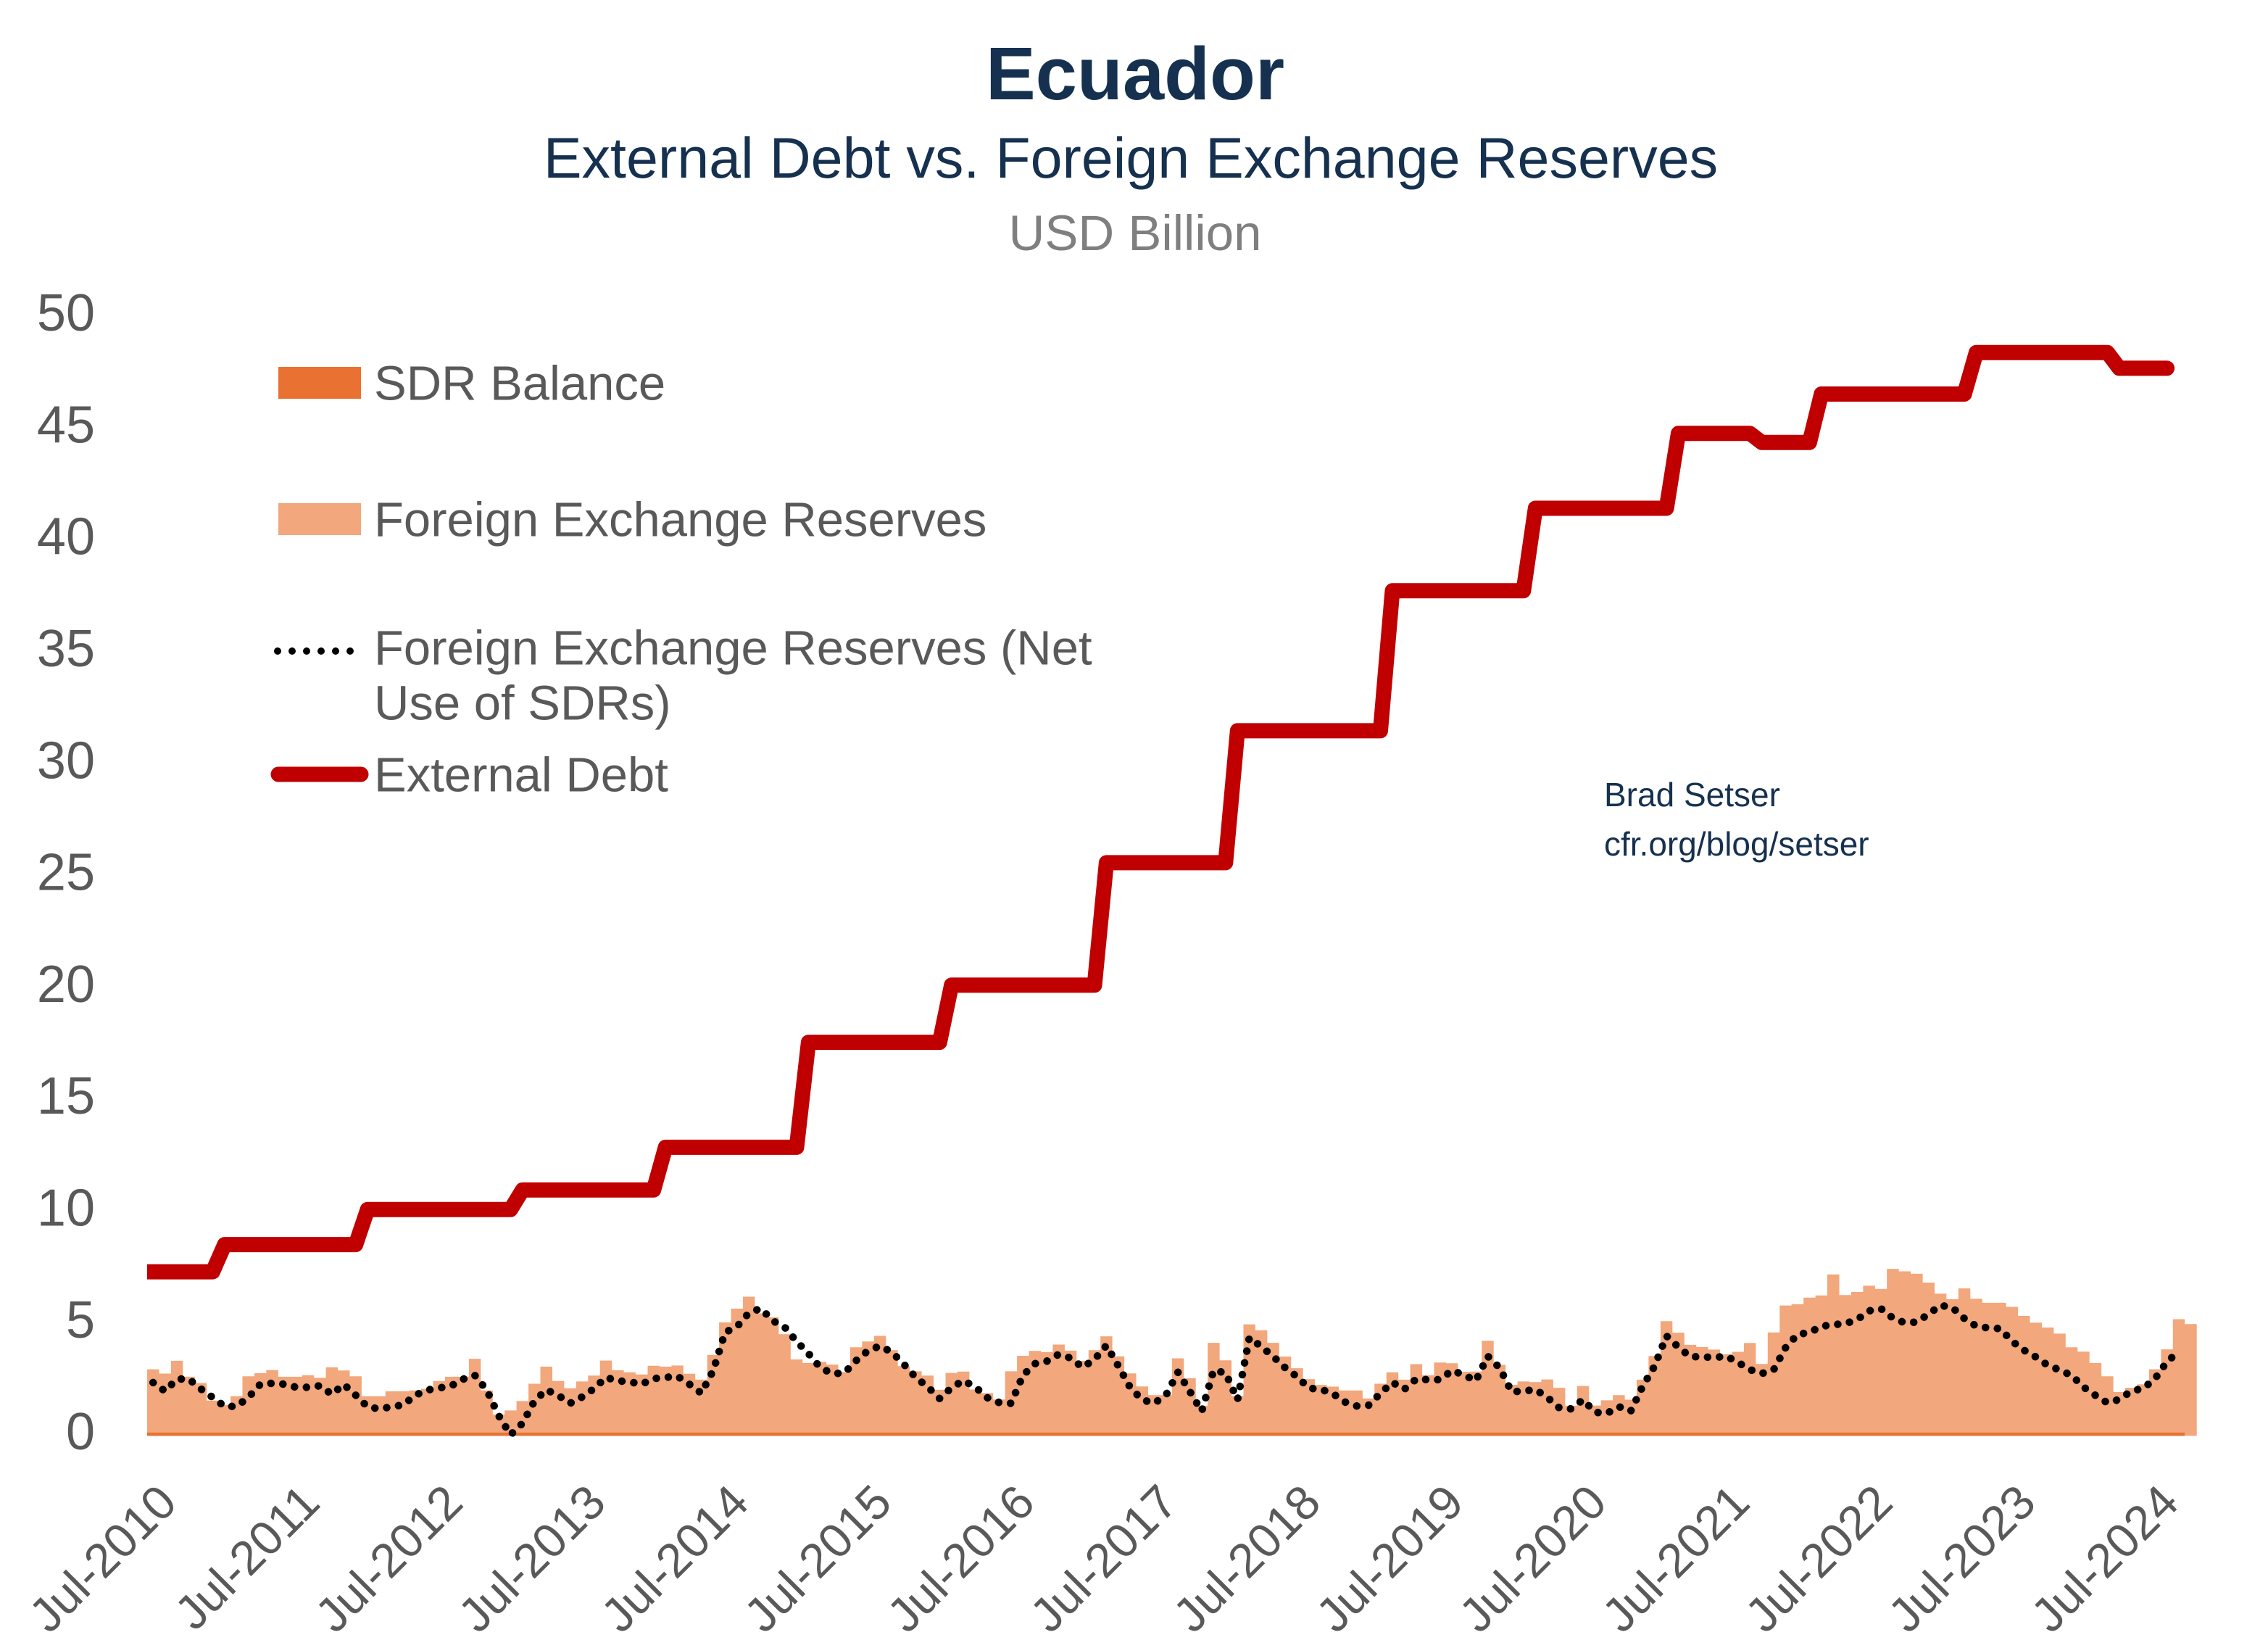 The width and height of the screenshot is (2268, 1648). What do you see at coordinates (66, 761) in the screenshot?
I see `svg-text: 30` at bounding box center [66, 761].